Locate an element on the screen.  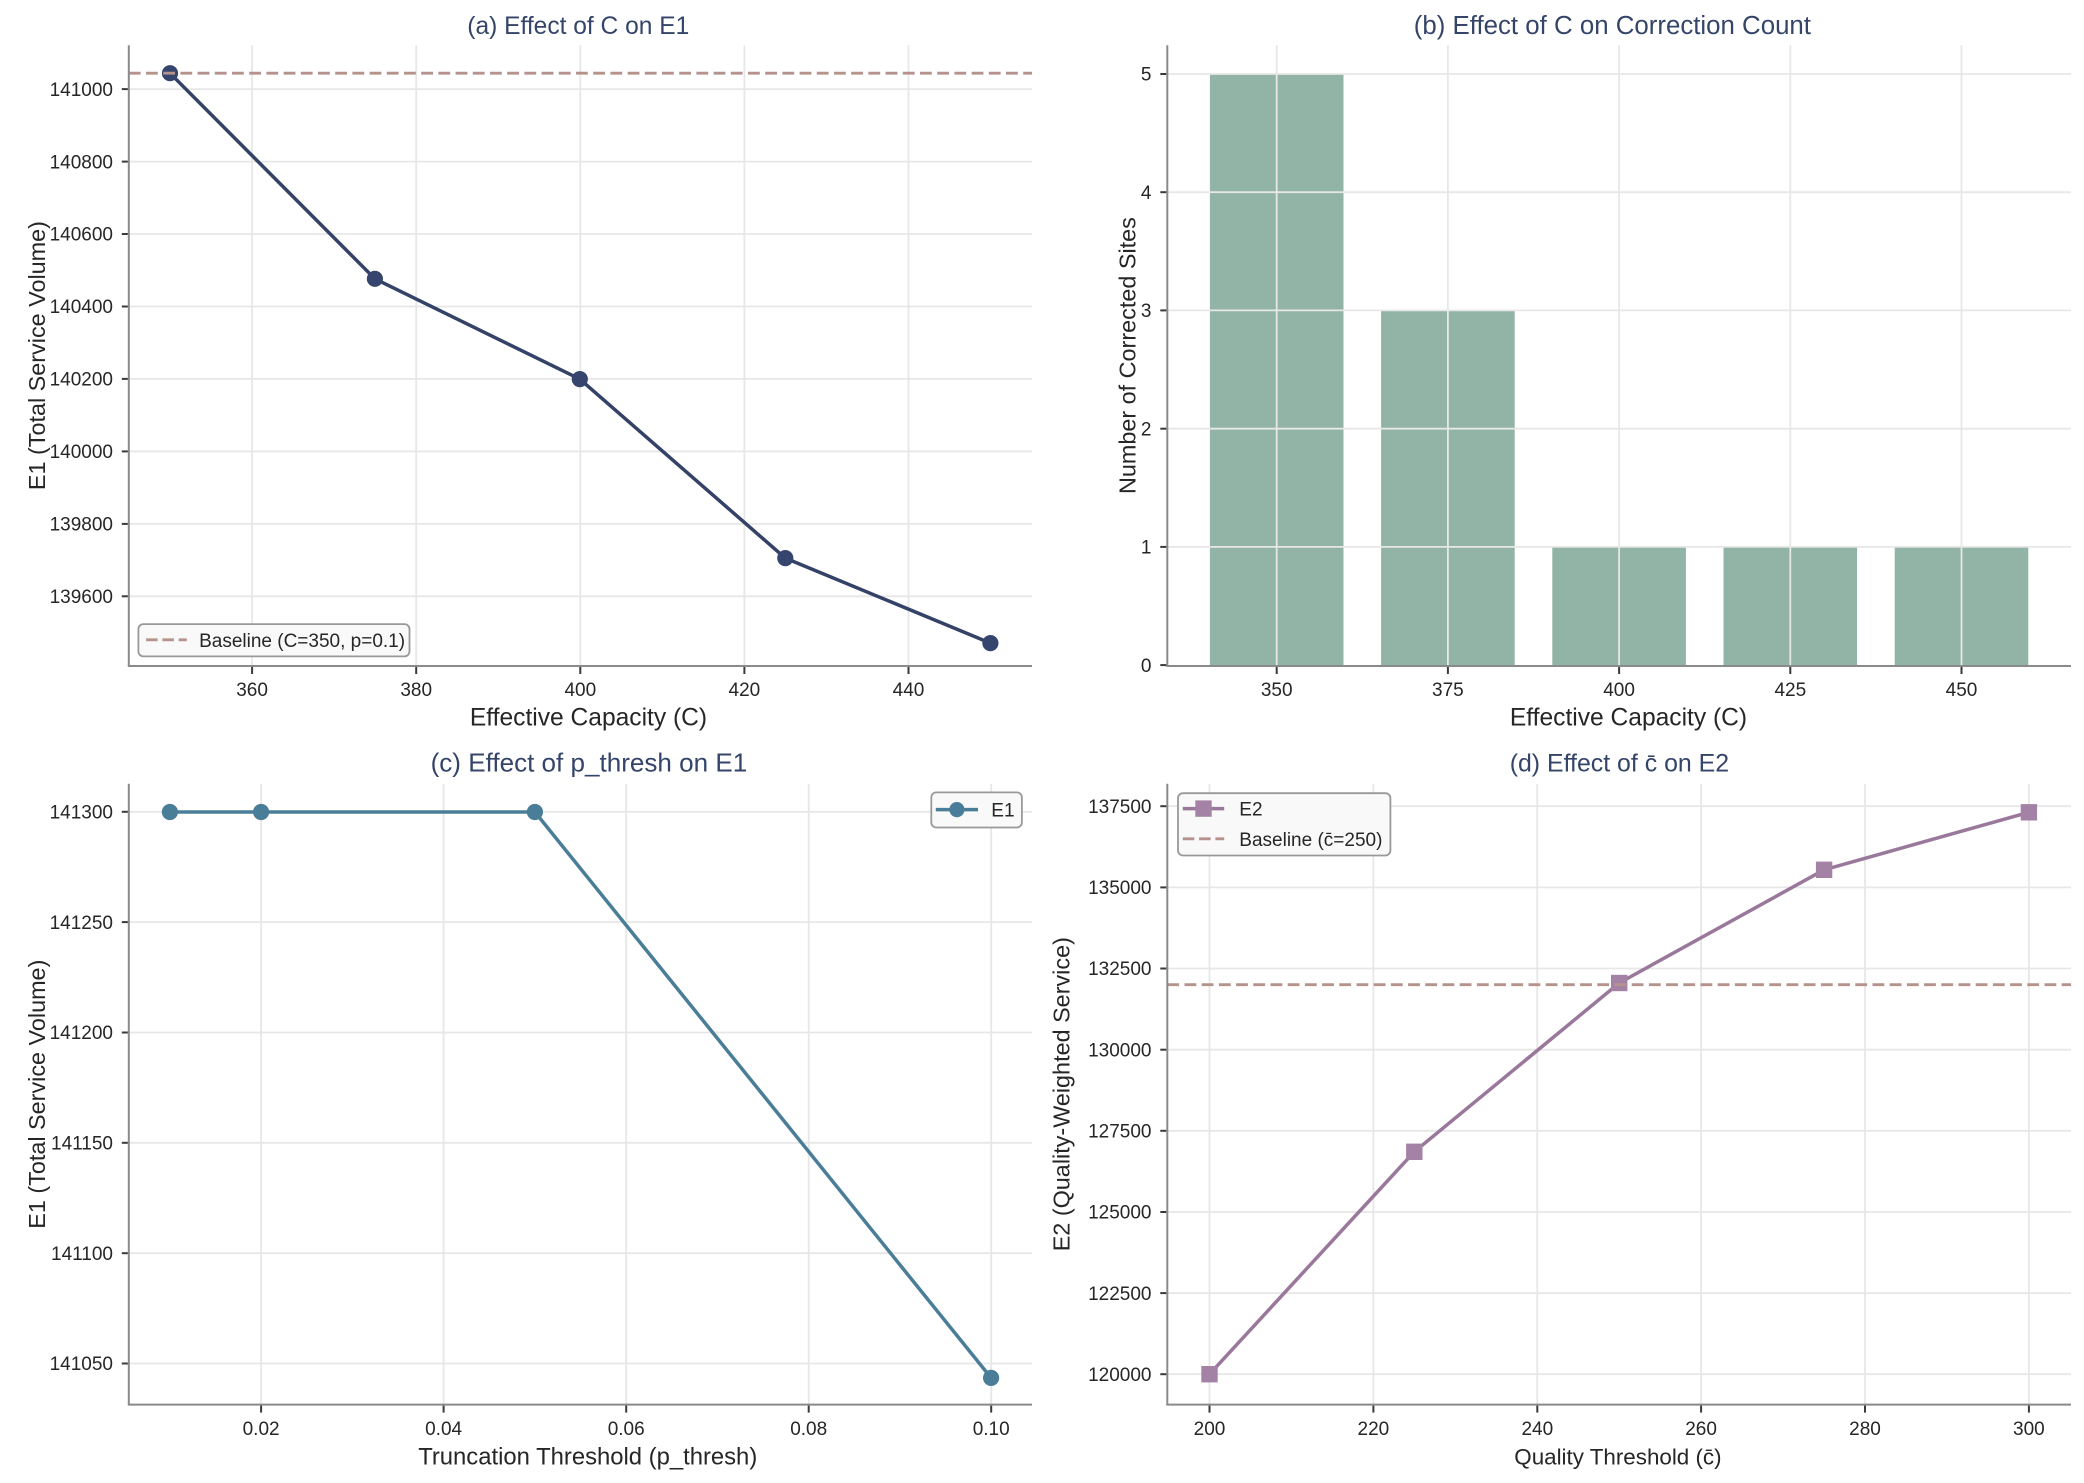
svg-text: 140800 is located at coordinates (81, 162).